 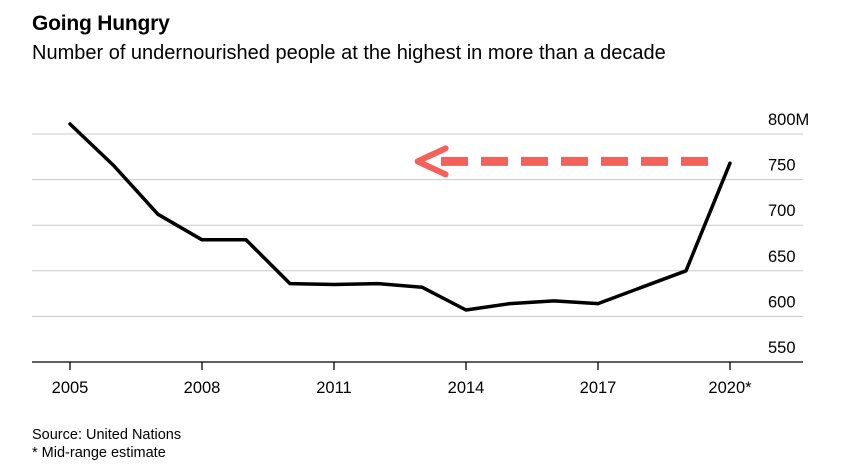 What do you see at coordinates (202, 388) in the screenshot?
I see `x-tick-label: 2008` at bounding box center [202, 388].